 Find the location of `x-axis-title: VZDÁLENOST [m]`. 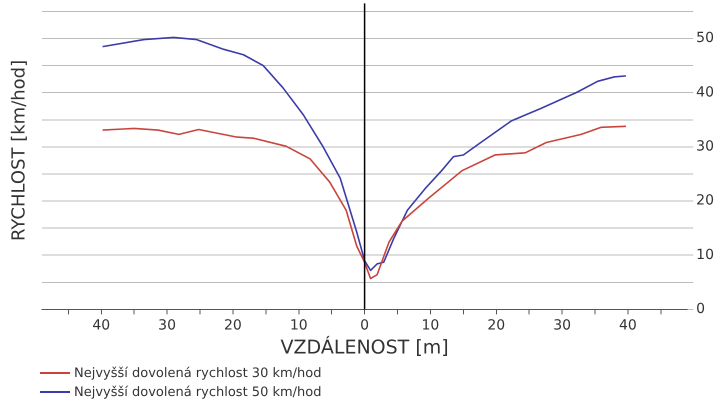

x-axis-title: VZDÁLENOST [m] is located at coordinates (364, 347).